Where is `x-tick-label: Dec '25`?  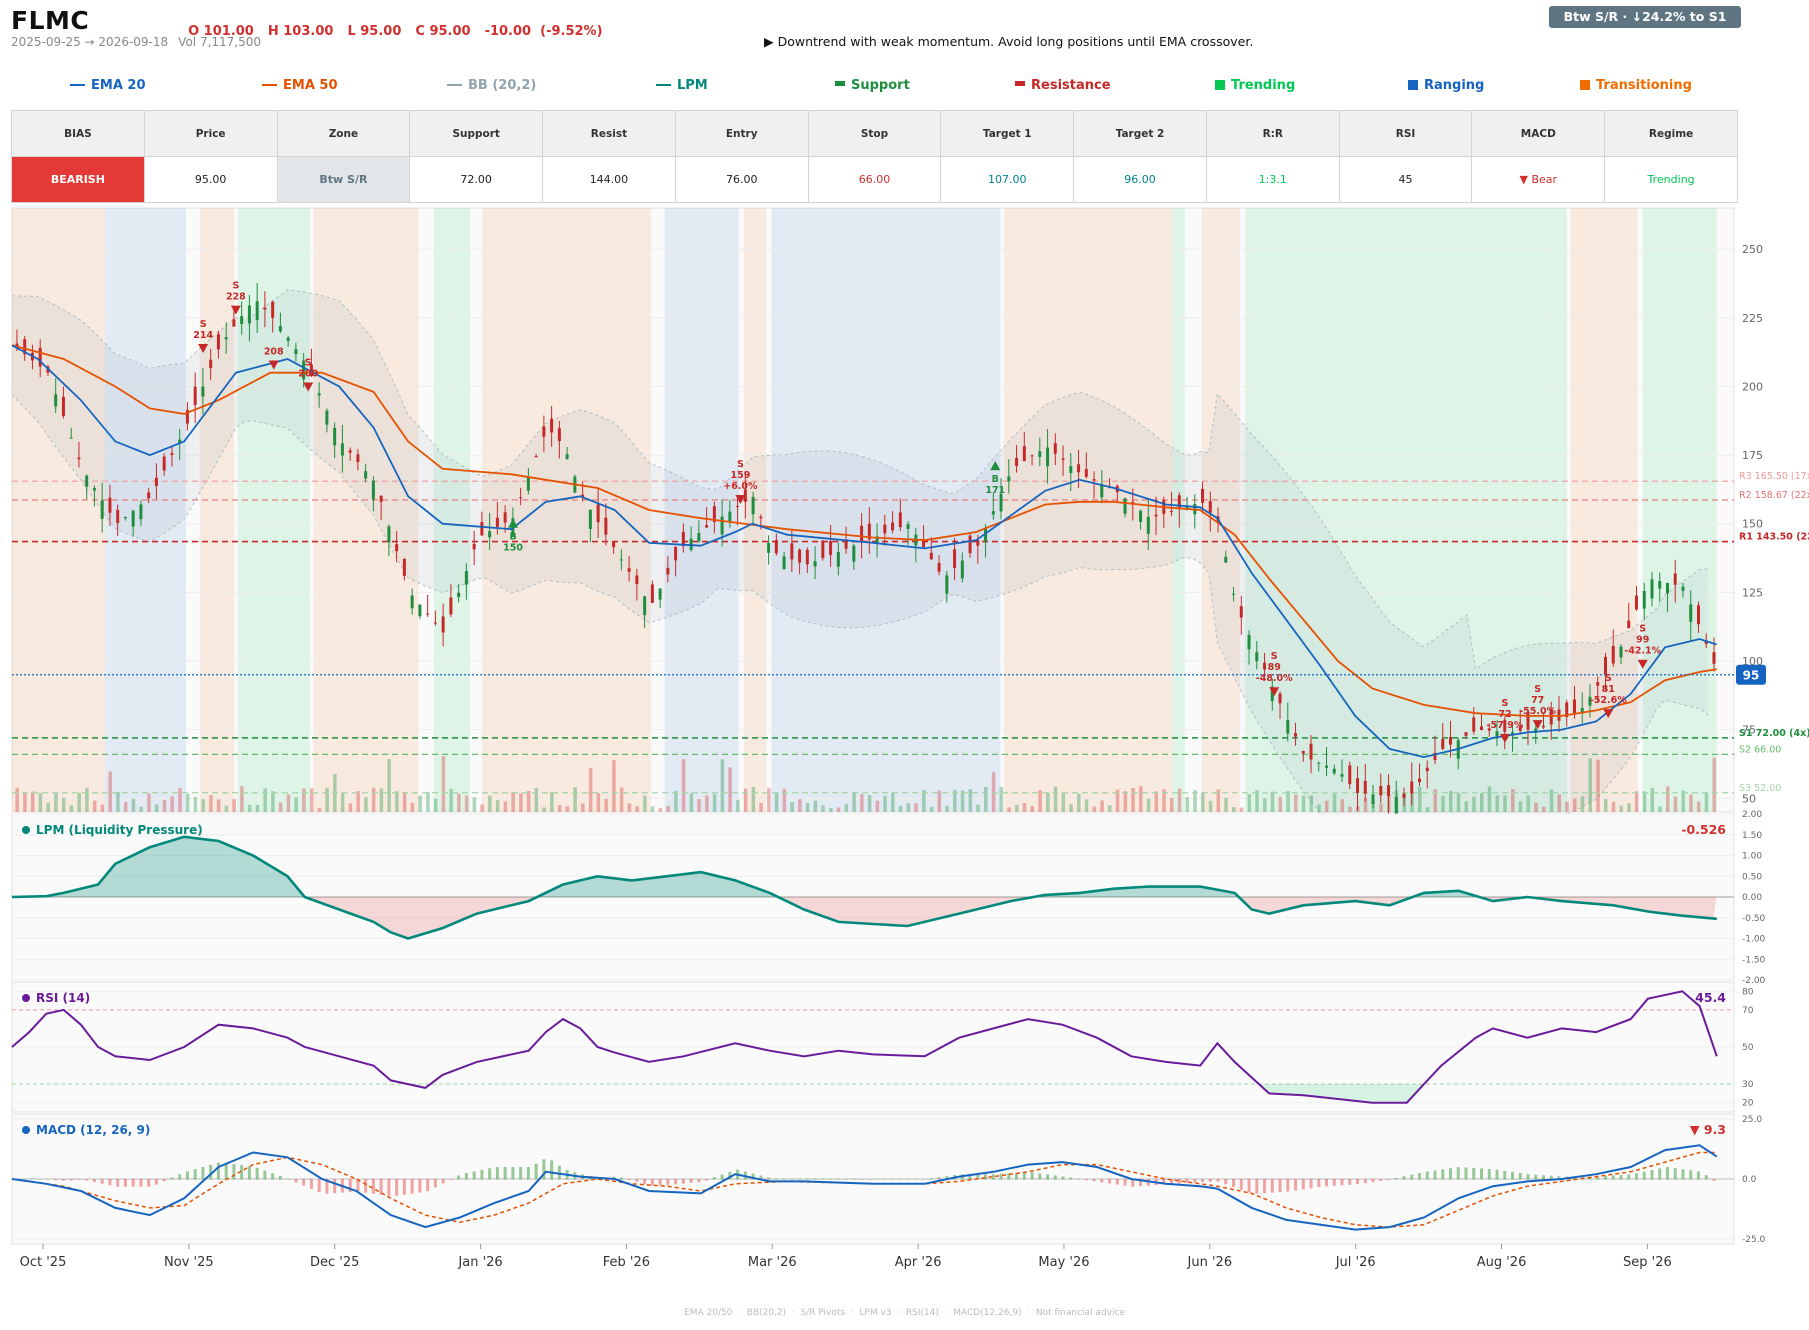
x-tick-label: Dec '25 is located at coordinates (334, 1262).